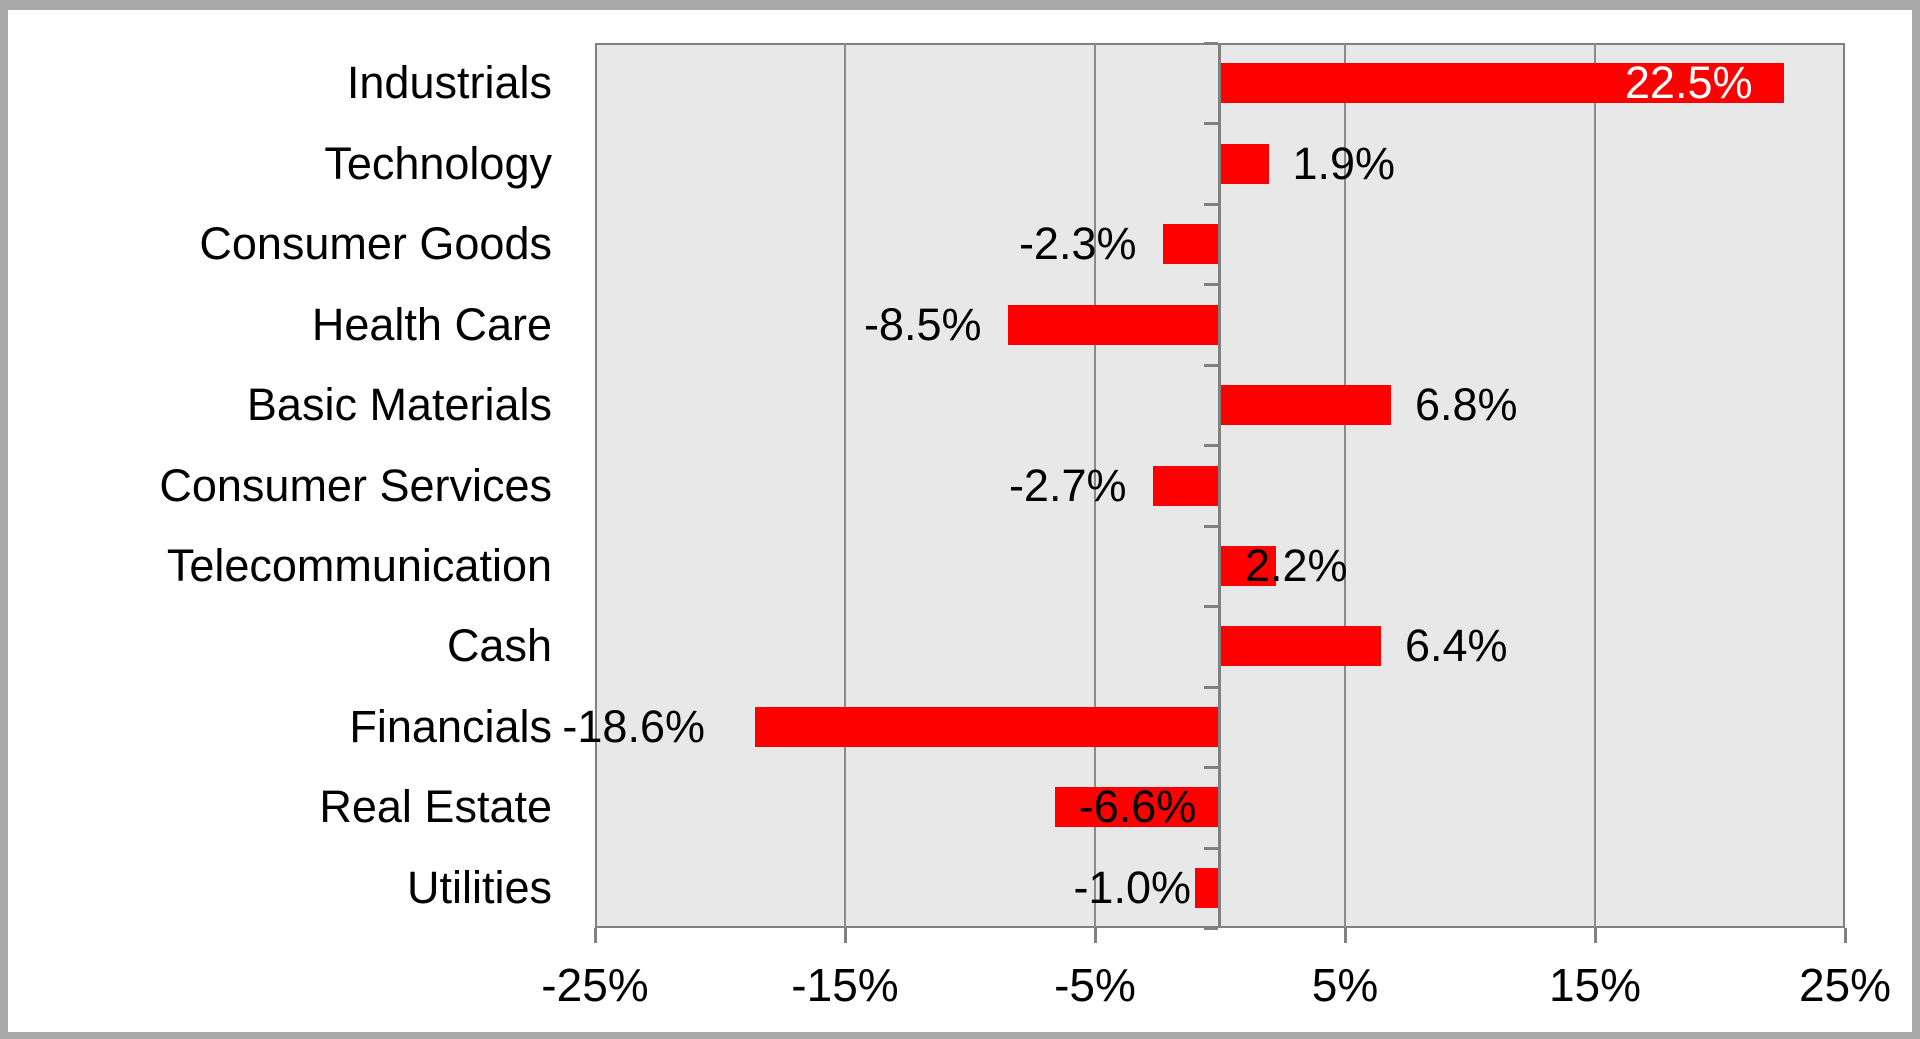 The image size is (1920, 1039). Describe the element at coordinates (449, 83) in the screenshot. I see `category-label: Industrials` at that location.